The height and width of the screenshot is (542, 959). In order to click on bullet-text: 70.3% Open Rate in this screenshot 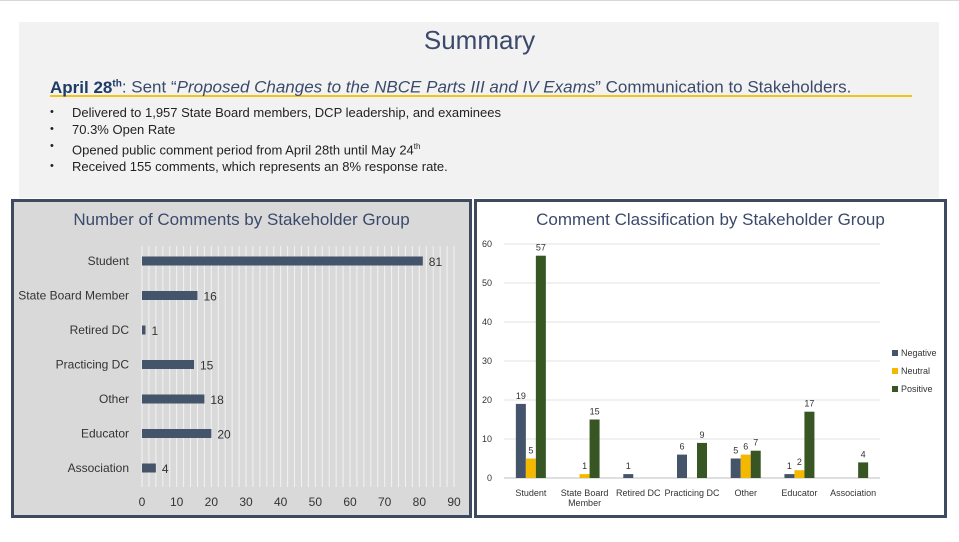, I will do `click(124, 129)`.